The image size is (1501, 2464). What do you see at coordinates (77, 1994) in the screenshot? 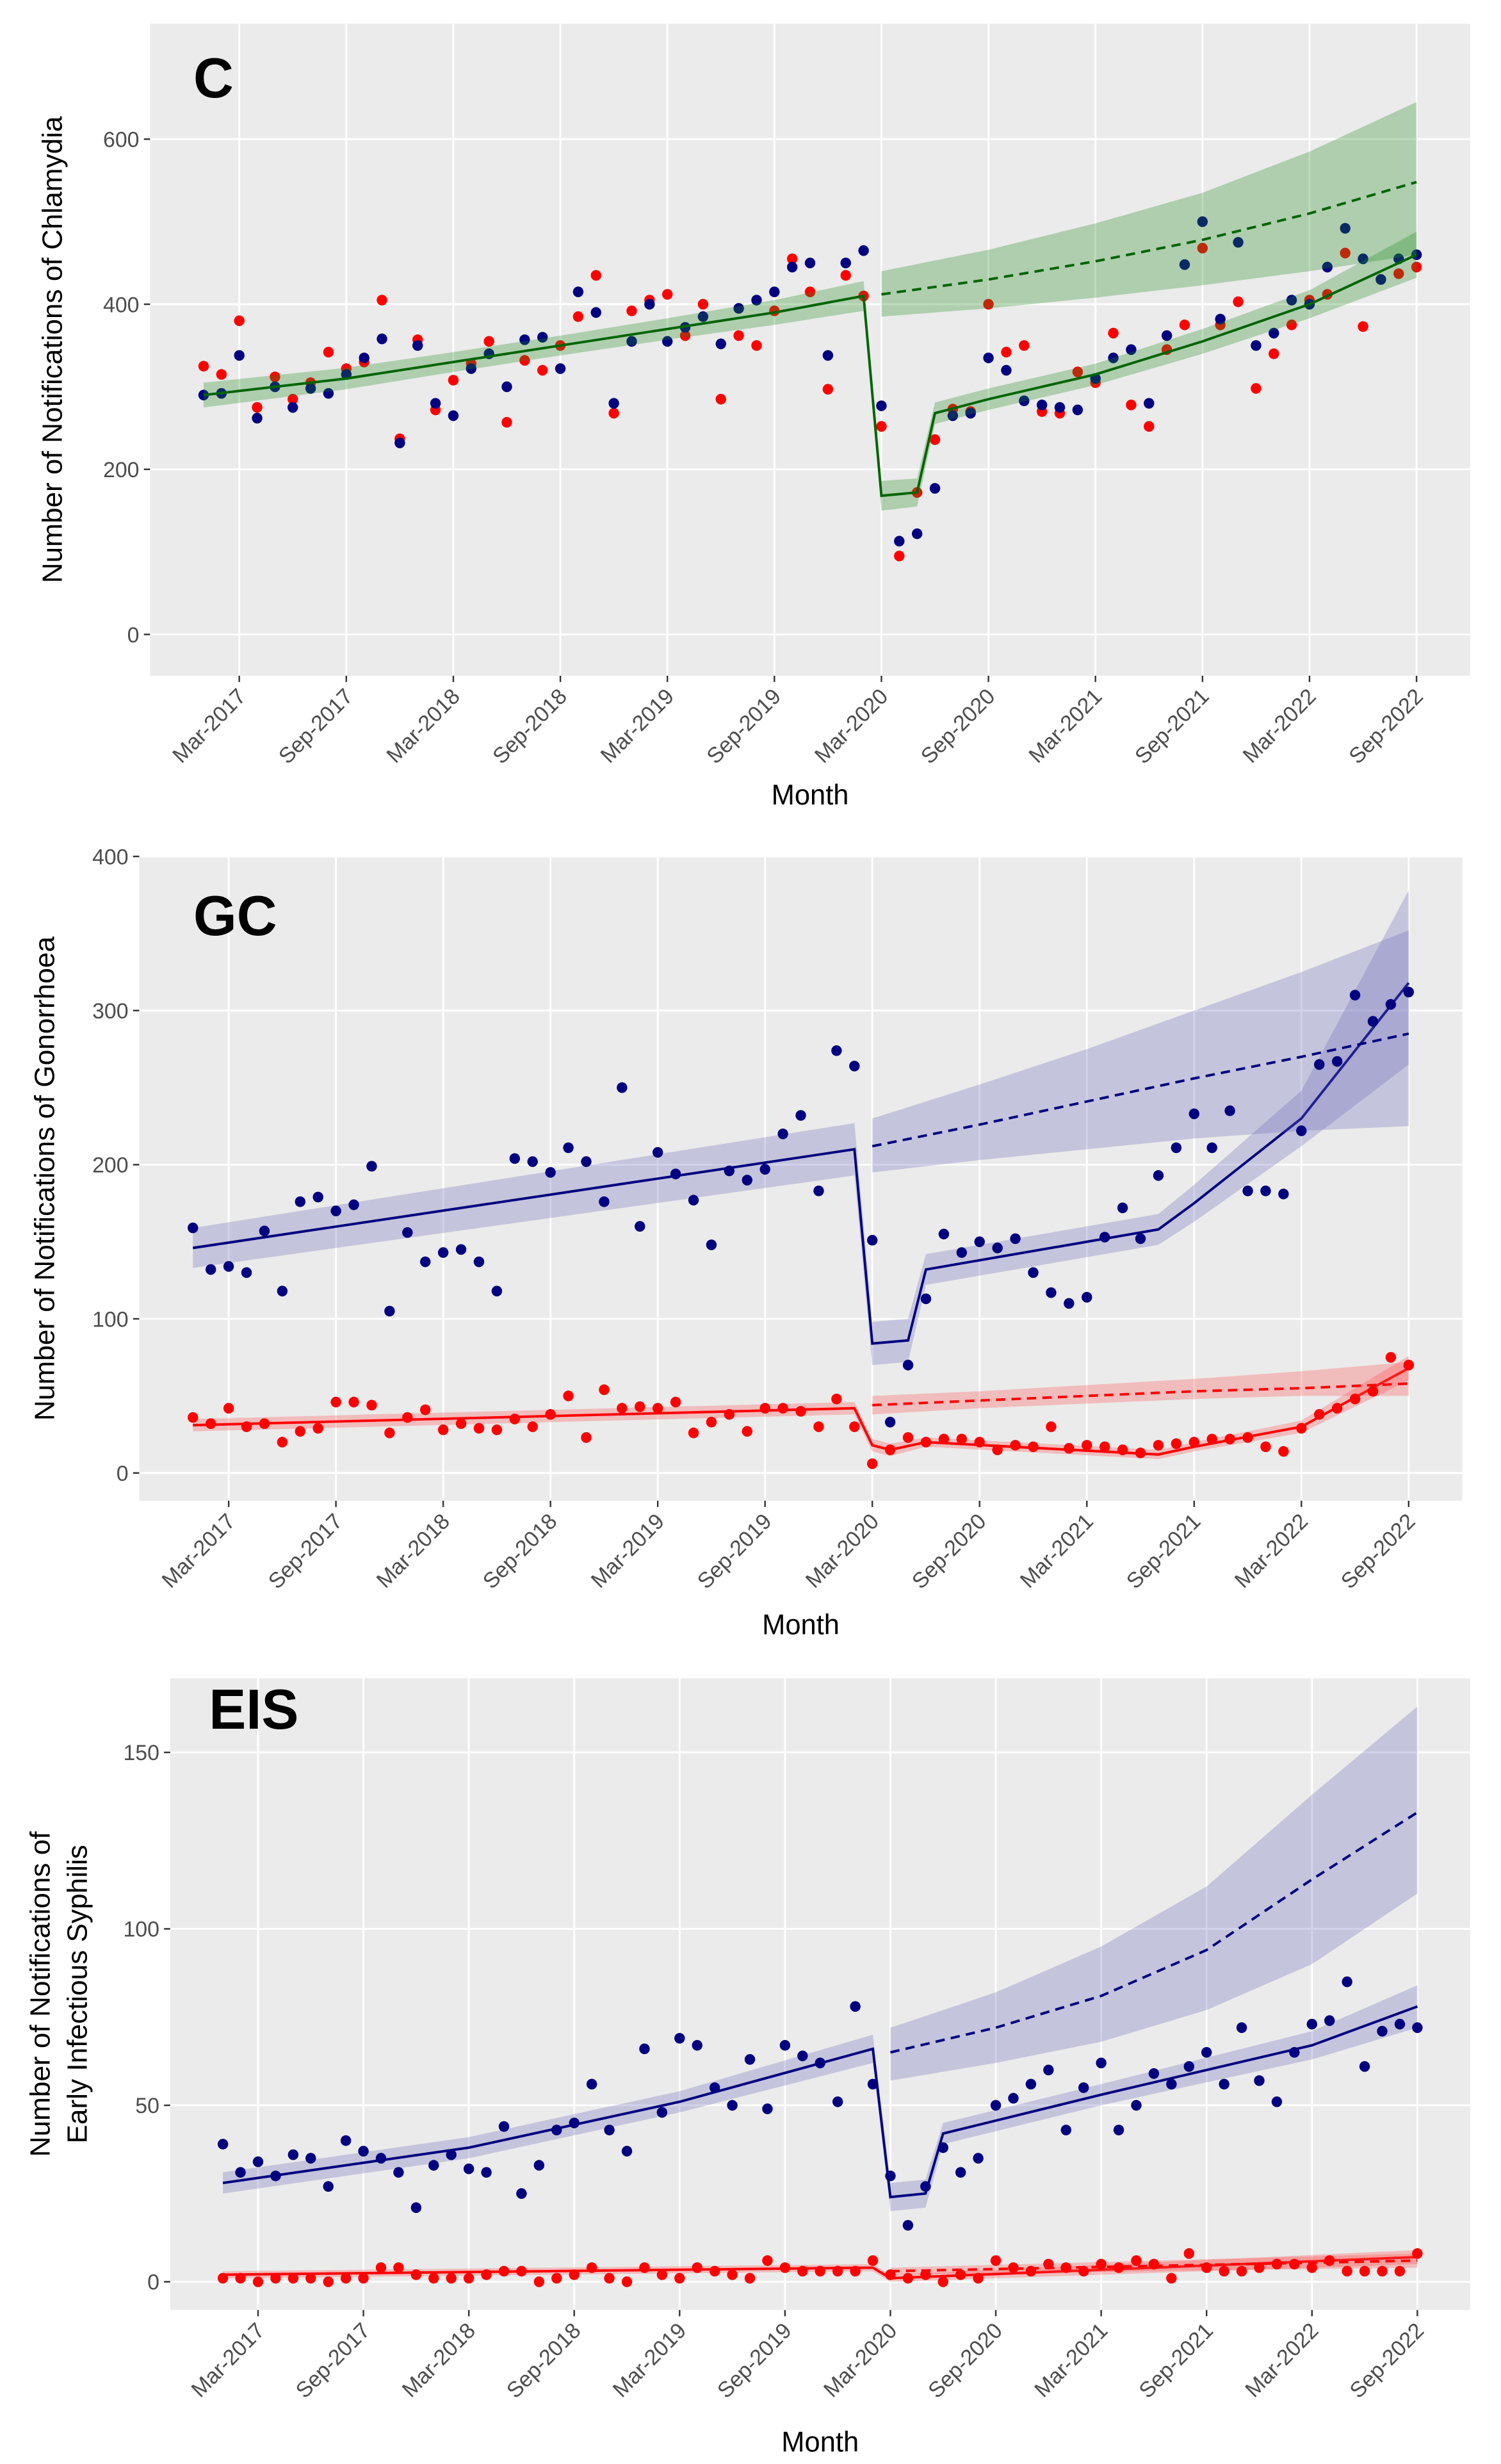
I see `y-axis-title: Early Infectious Syphilis` at bounding box center [77, 1994].